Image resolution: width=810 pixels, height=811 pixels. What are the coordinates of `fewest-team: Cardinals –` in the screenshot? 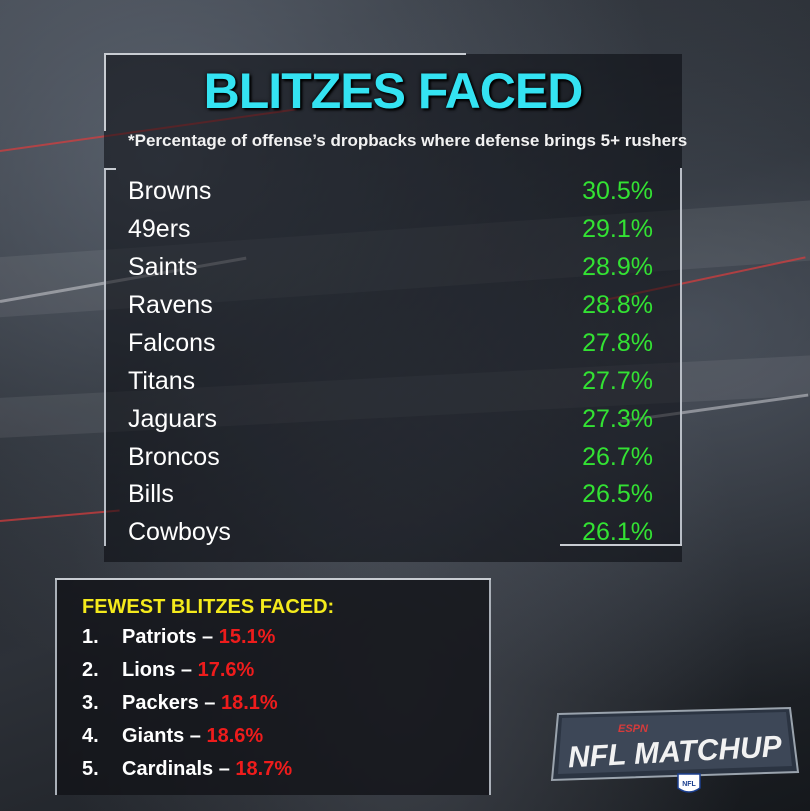 It's located at (179, 769).